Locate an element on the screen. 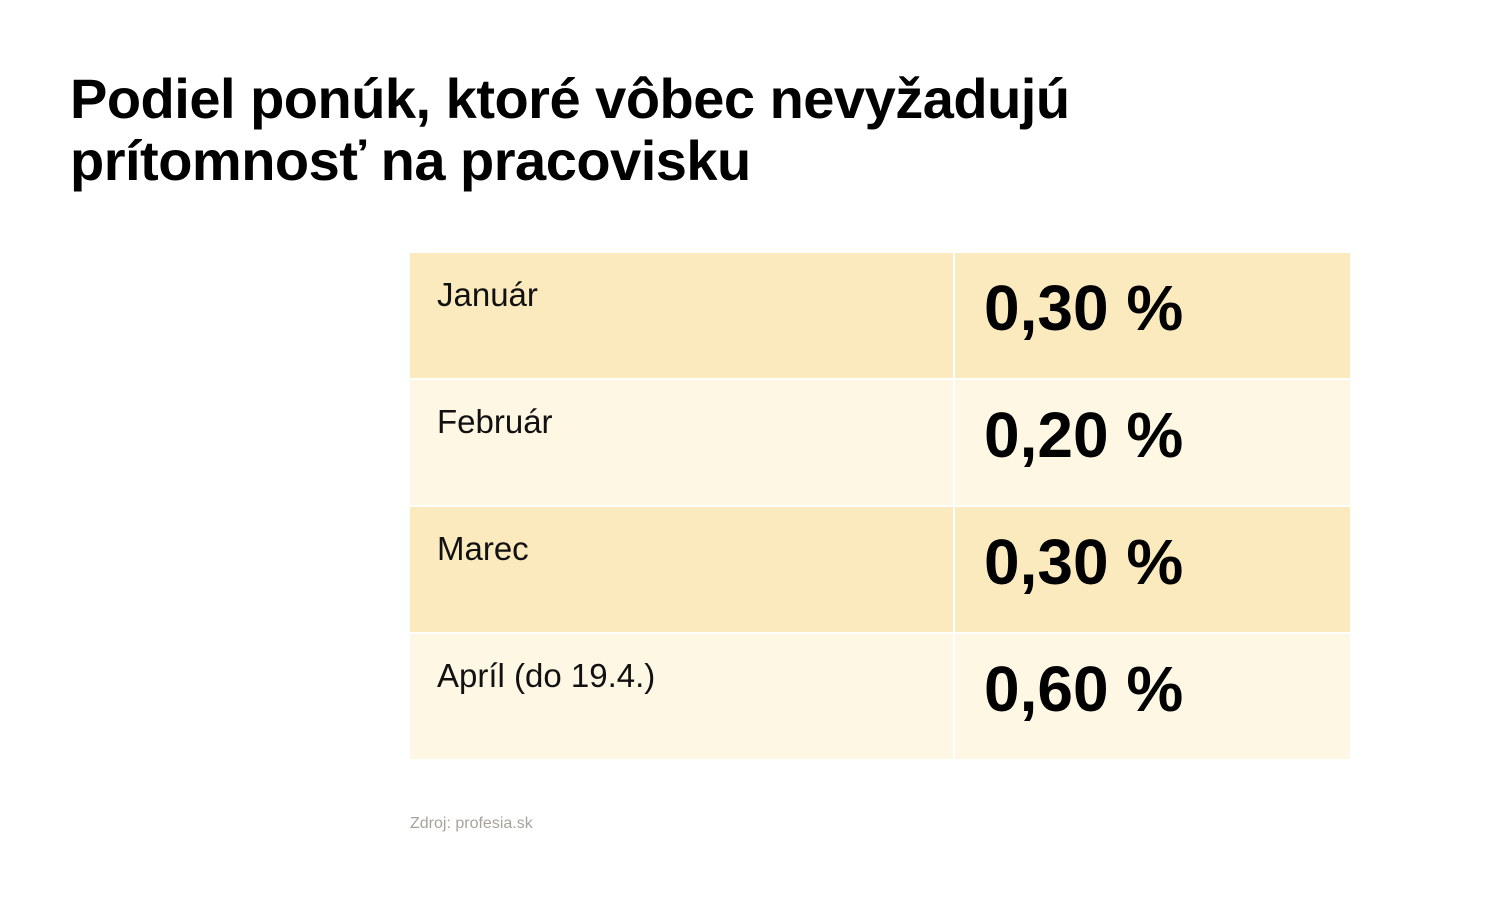 This screenshot has width=1500, height=923. row-label: Január is located at coordinates (681, 315).